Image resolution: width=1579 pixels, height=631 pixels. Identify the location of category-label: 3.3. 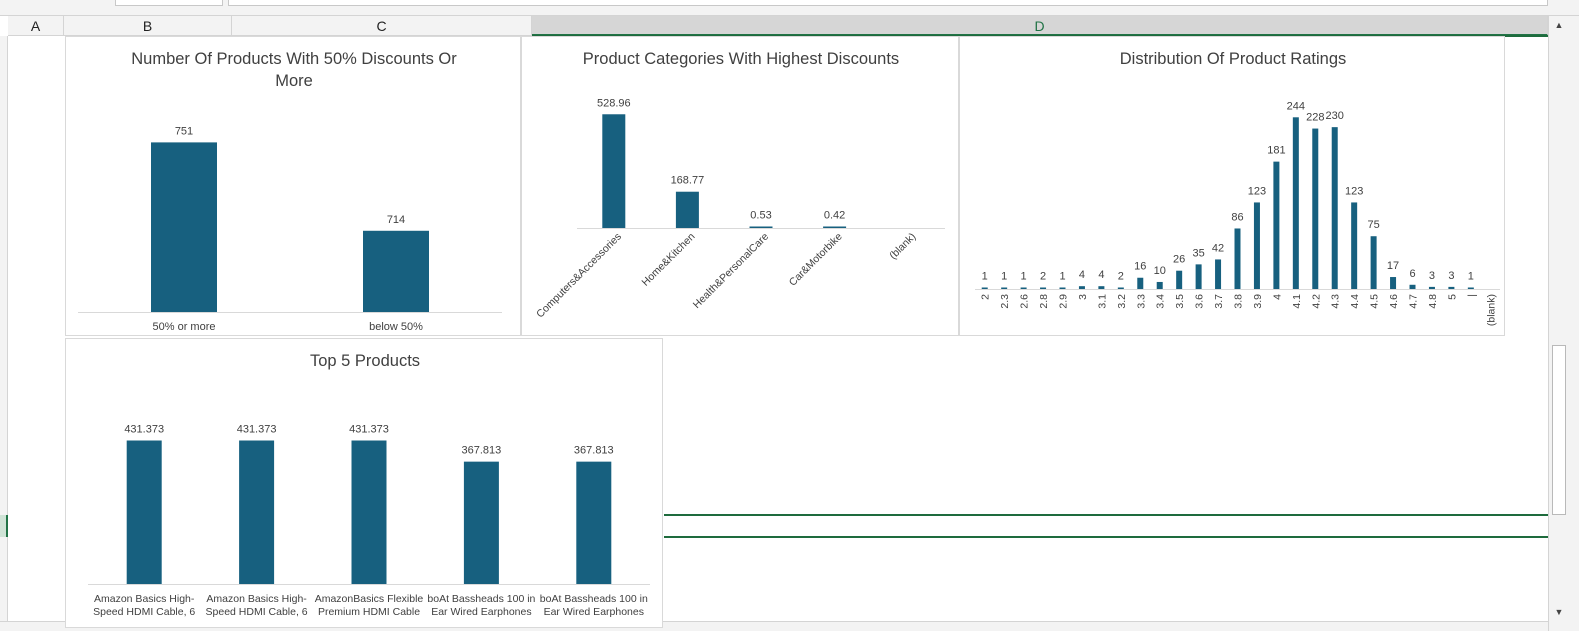
(1141, 301).